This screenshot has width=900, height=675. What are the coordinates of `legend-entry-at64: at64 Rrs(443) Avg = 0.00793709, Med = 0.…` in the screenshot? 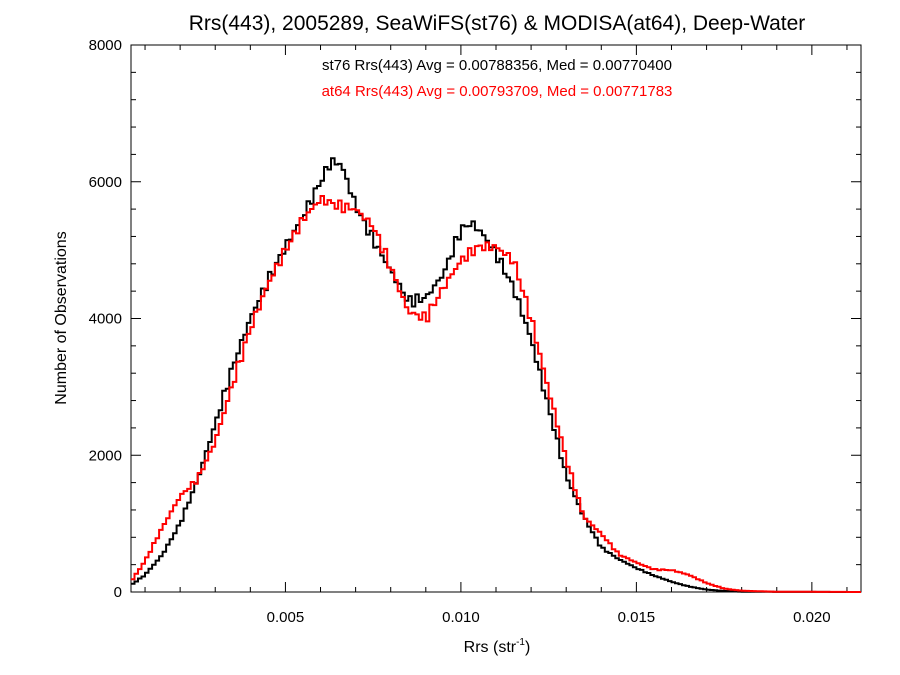 It's located at (497, 91).